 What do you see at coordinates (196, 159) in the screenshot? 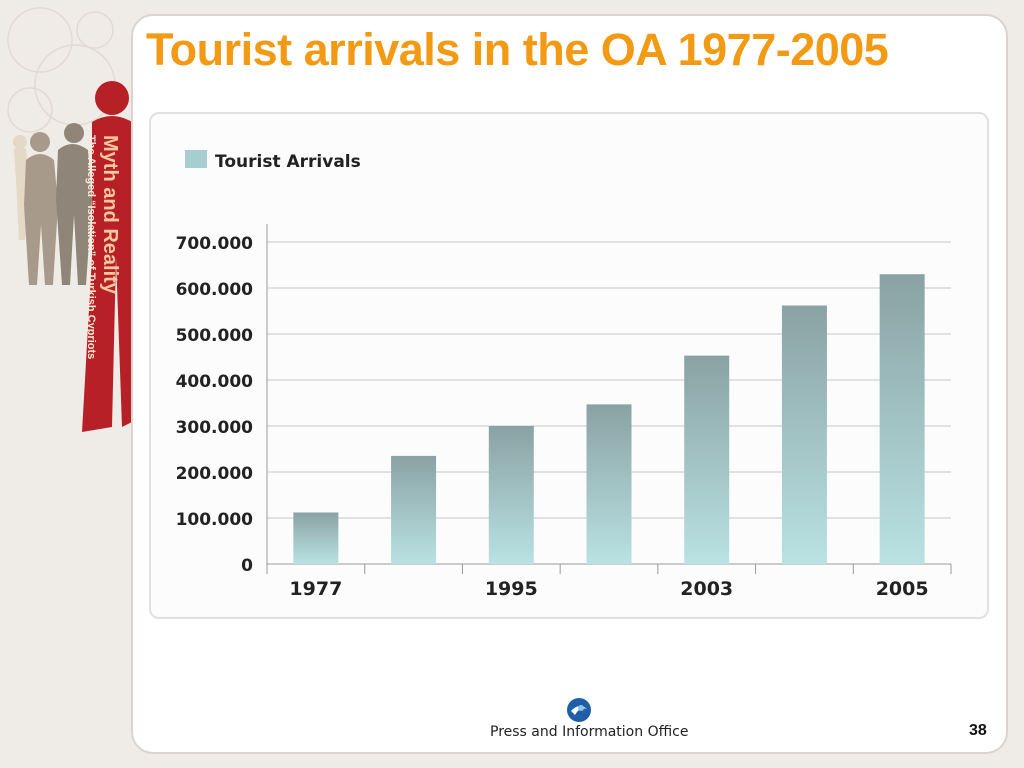
I see `legend-swatch` at bounding box center [196, 159].